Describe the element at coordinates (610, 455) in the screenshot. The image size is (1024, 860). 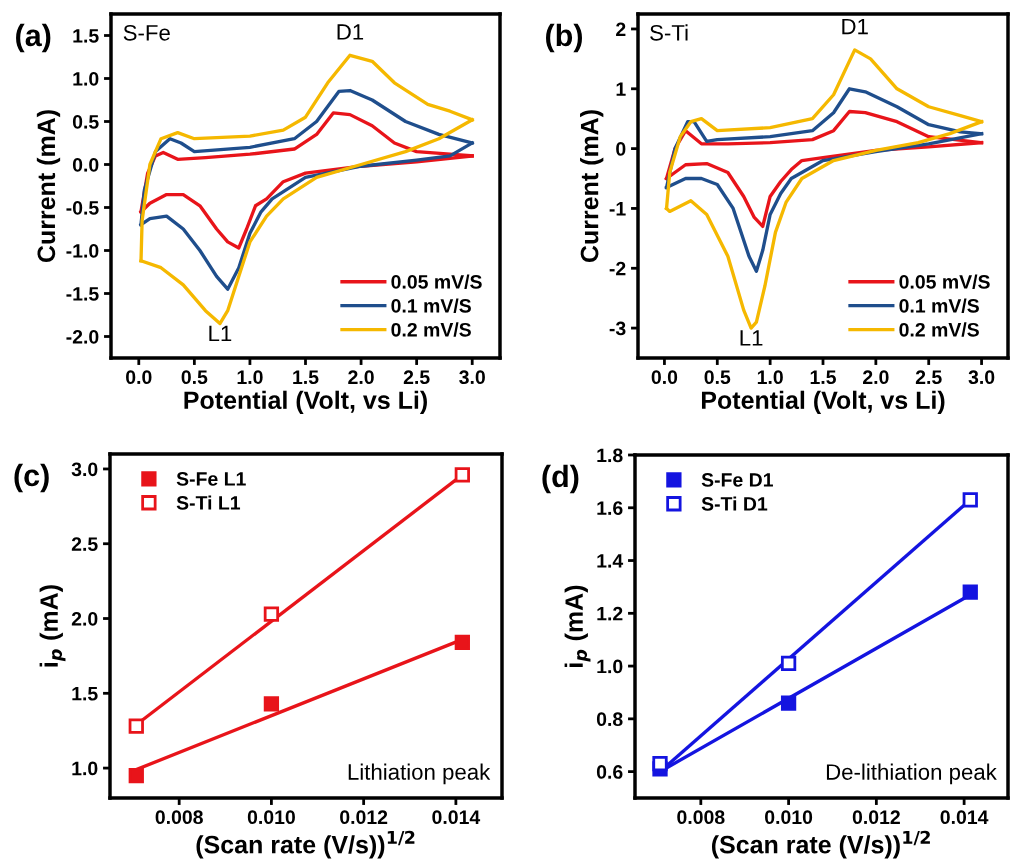
I see `y-tick-label: 1.8` at that location.